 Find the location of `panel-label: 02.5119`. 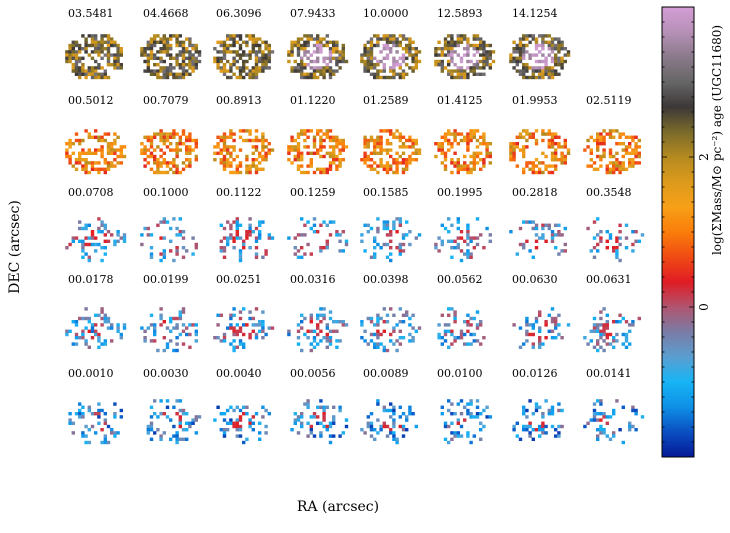

panel-label: 02.5119 is located at coordinates (609, 100).